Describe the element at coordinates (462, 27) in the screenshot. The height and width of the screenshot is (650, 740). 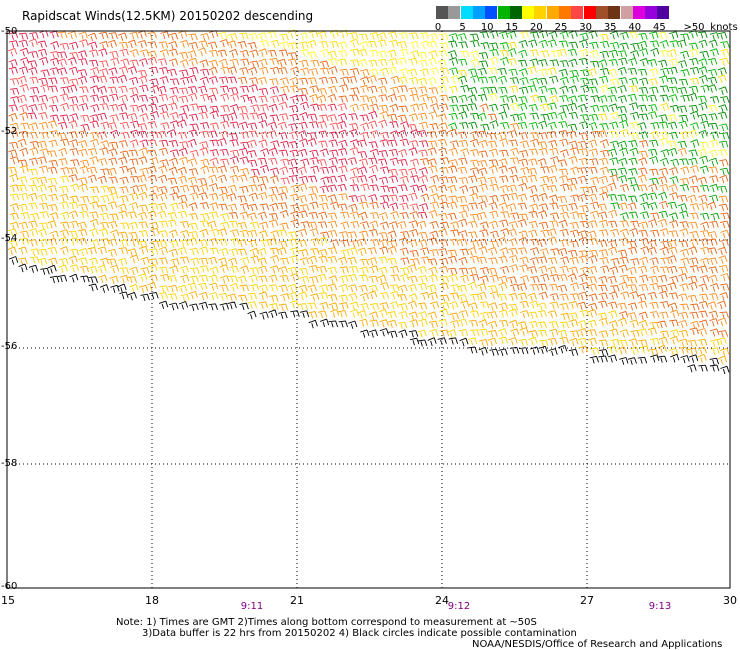
I see `legend-label: 5` at that location.